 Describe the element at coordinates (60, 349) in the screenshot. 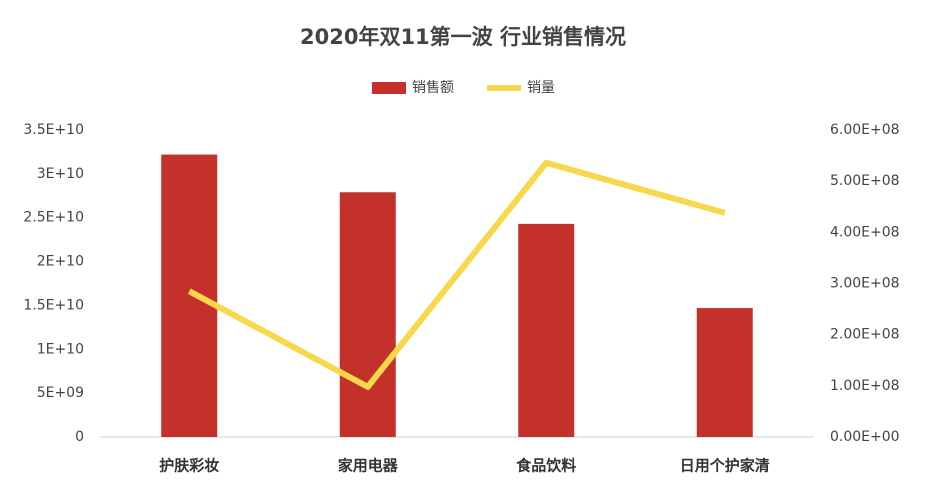

I see `y-tick-label: 1E+10` at that location.